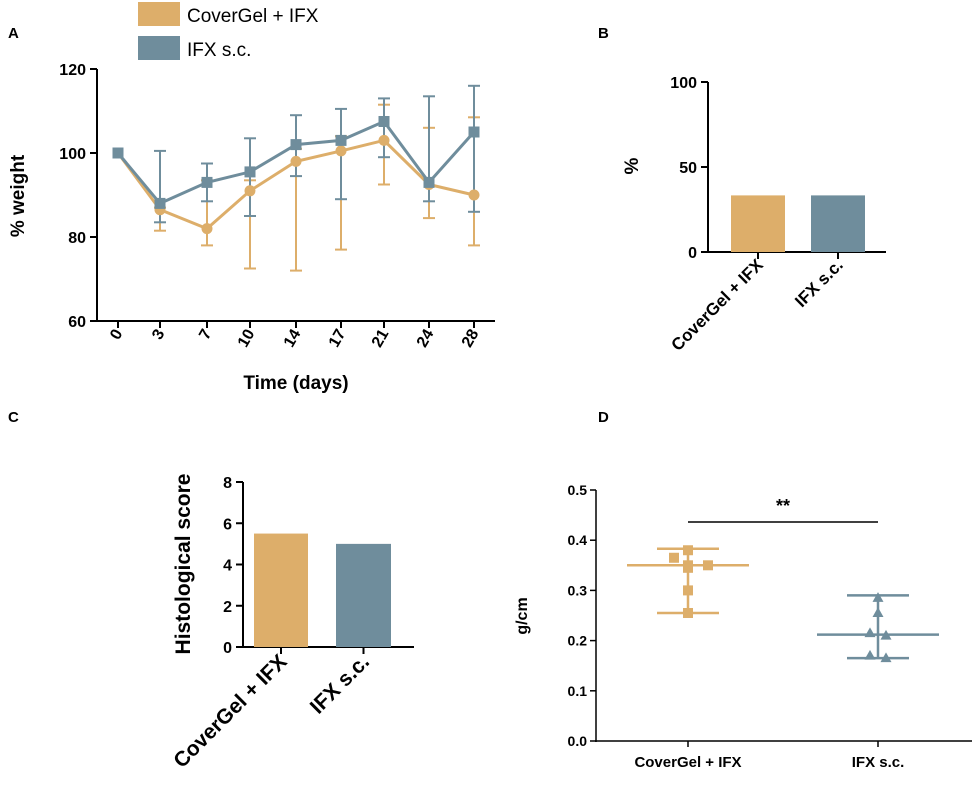 Image resolution: width=976 pixels, height=786 pixels. I want to click on panel-a-x-tick-label: 17, so click(338, 338).